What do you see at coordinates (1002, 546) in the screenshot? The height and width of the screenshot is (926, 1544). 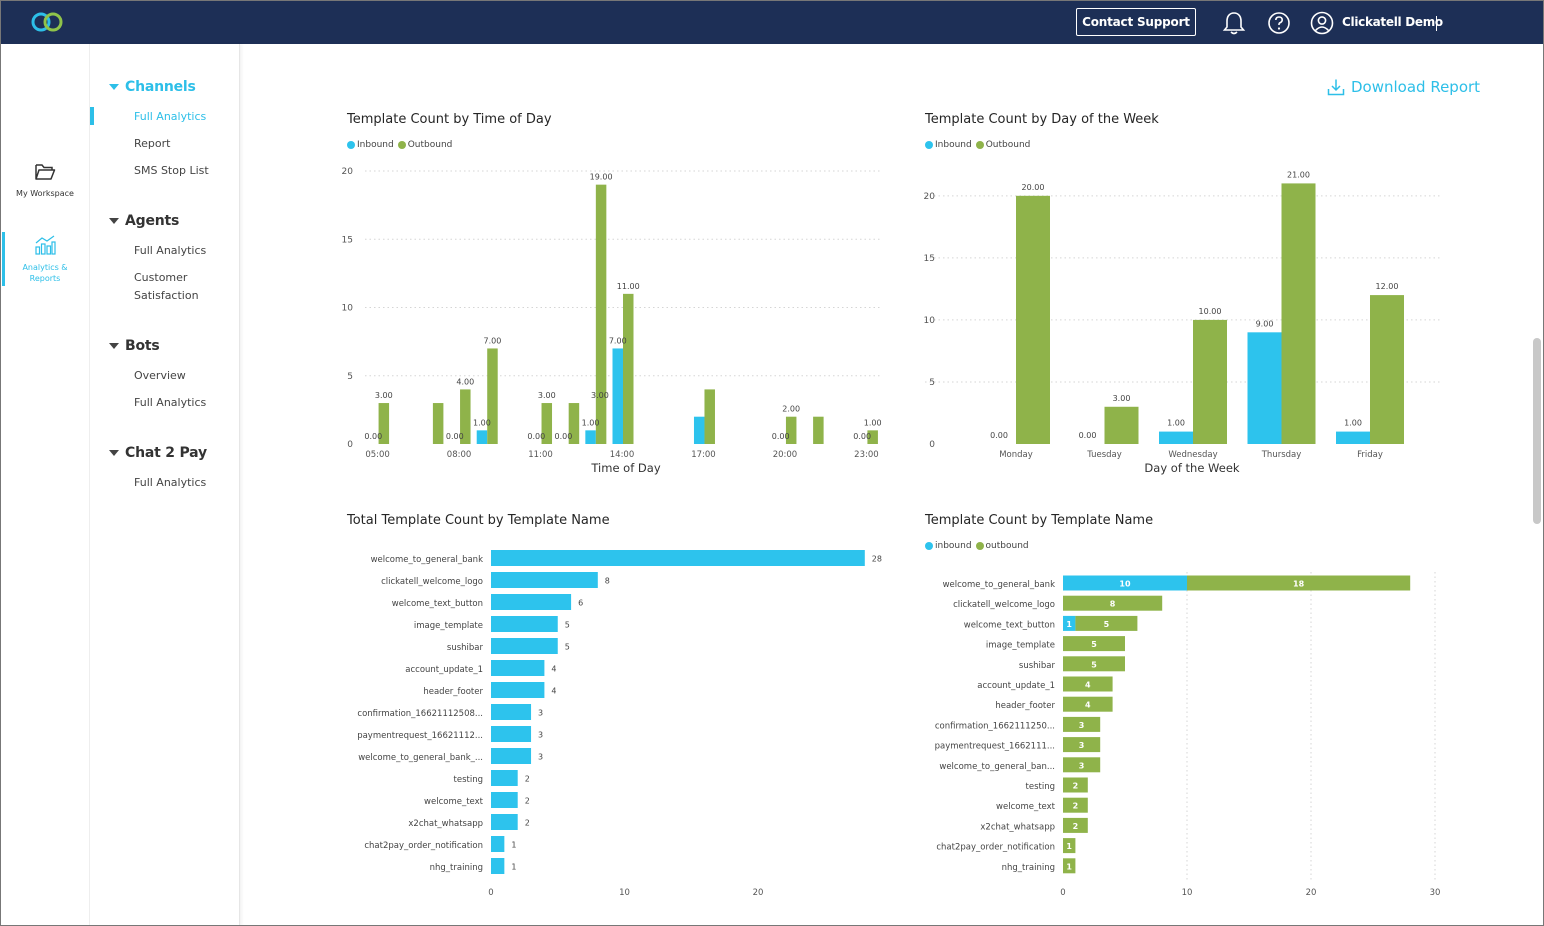 I see `legend-entry-outbound: outbound` at bounding box center [1002, 546].